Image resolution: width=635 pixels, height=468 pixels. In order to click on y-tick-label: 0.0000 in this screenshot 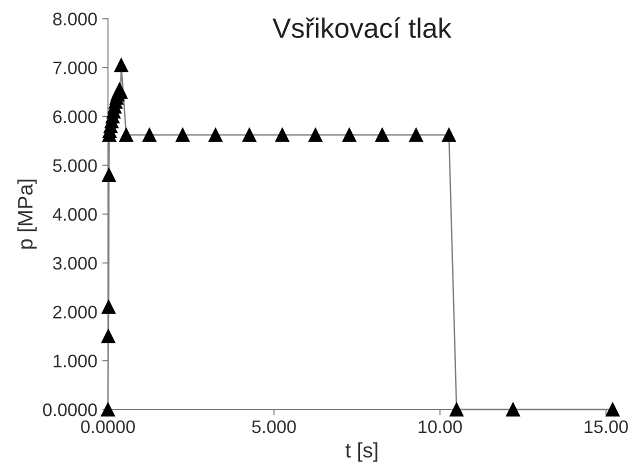, I will do `click(70, 409)`.